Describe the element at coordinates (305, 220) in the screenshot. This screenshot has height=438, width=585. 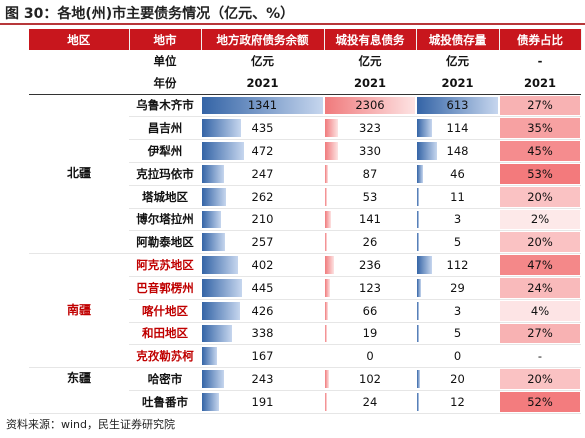
I see `table-row: 博尔塔拉州 210 141 3 2%` at that location.